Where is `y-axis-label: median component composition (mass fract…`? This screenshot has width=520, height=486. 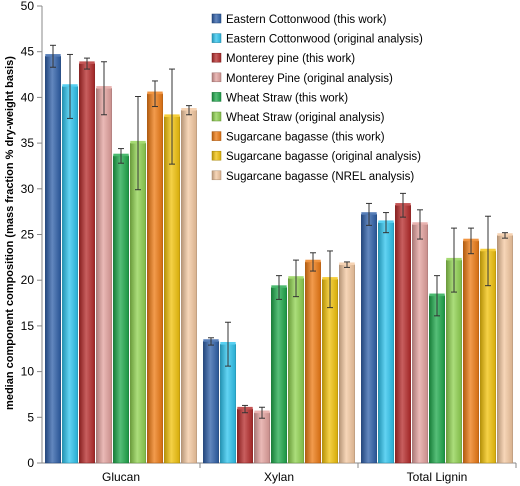 y-axis-label: median component composition (mass fract… is located at coordinates (10, 233).